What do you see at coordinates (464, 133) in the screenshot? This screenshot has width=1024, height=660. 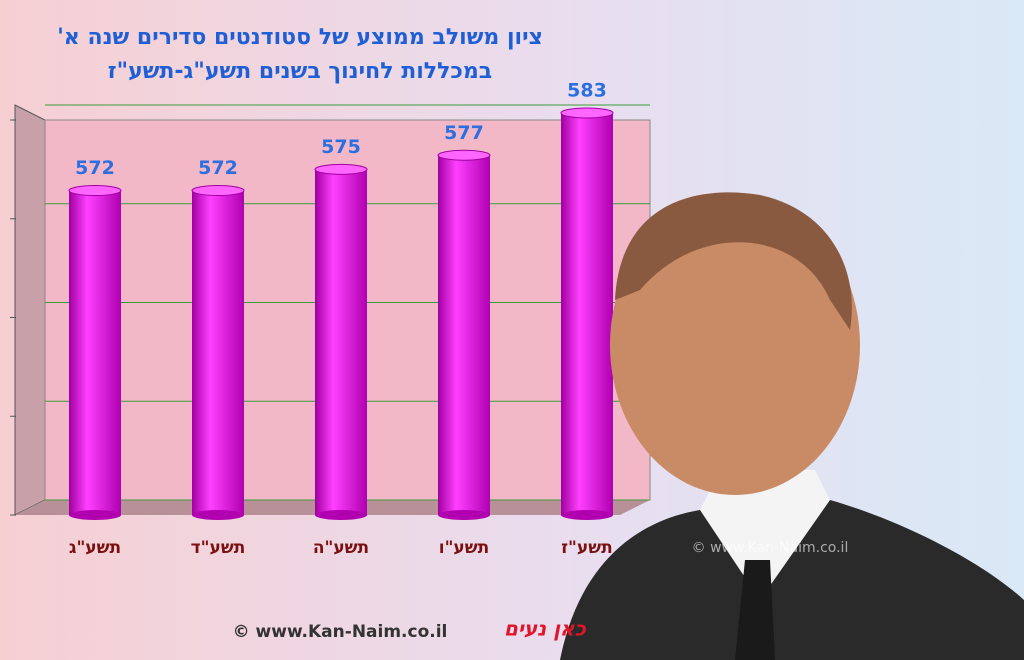 I see `value-label: 577` at bounding box center [464, 133].